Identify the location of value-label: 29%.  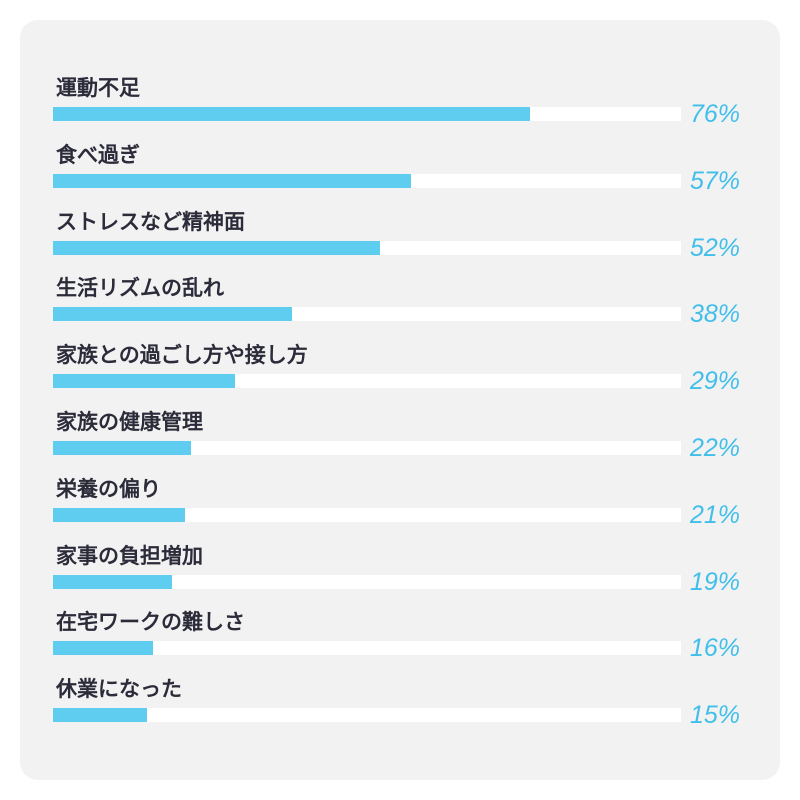
(715, 381).